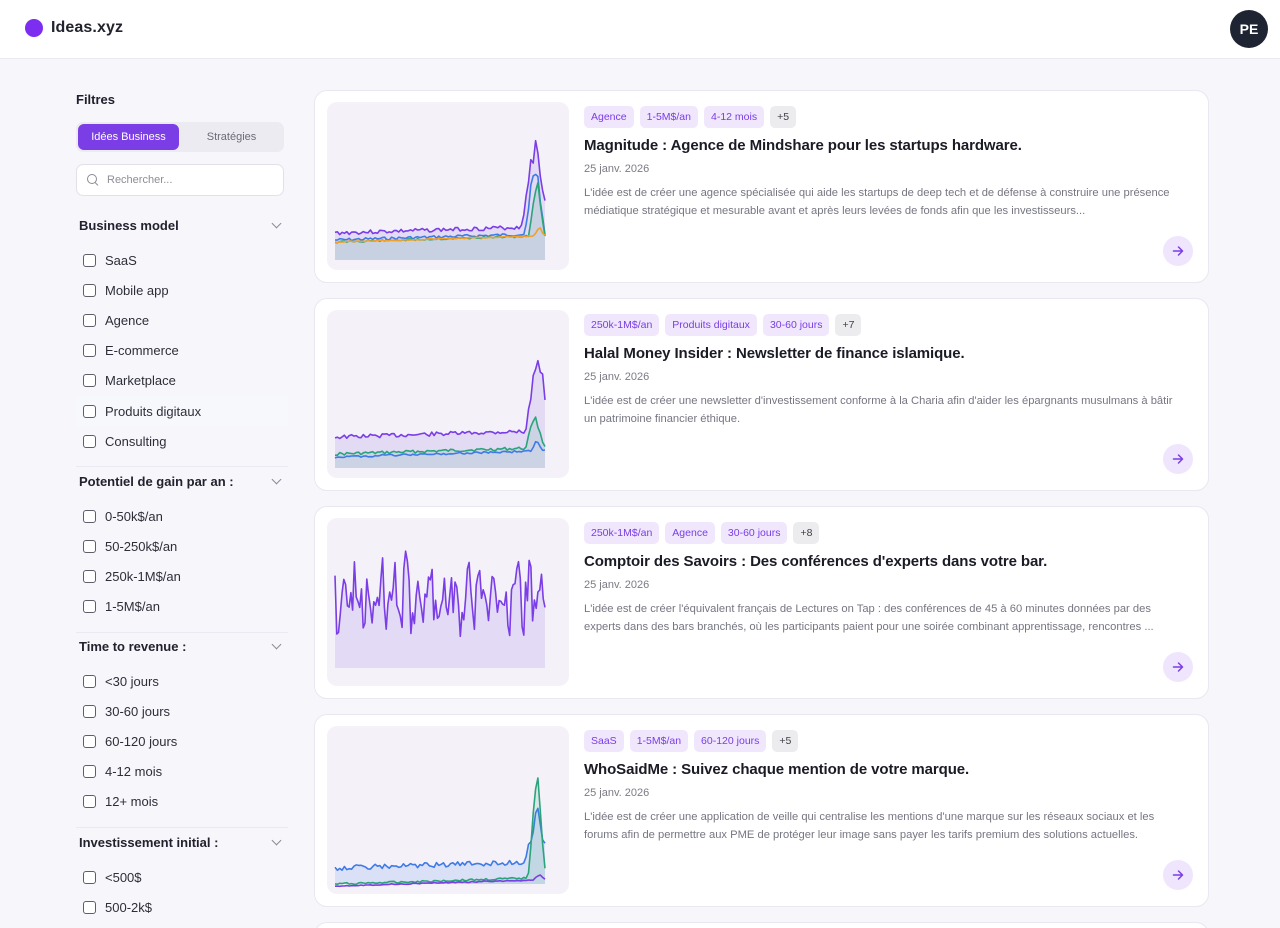 Image resolution: width=1280 pixels, height=928 pixels. What do you see at coordinates (440, 846) in the screenshot?
I see `series-blue-area` at bounding box center [440, 846].